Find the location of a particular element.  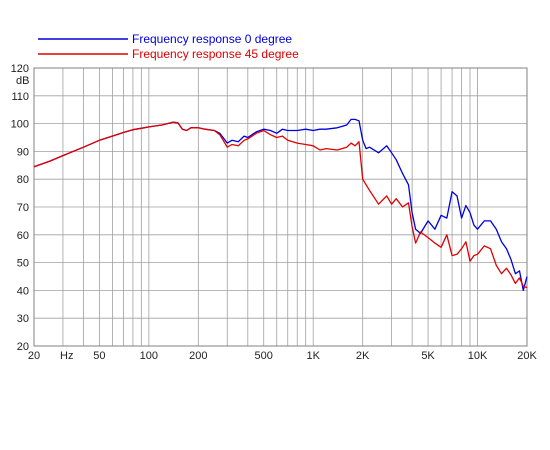

y-tick-label: 20 is located at coordinates (23, 347).